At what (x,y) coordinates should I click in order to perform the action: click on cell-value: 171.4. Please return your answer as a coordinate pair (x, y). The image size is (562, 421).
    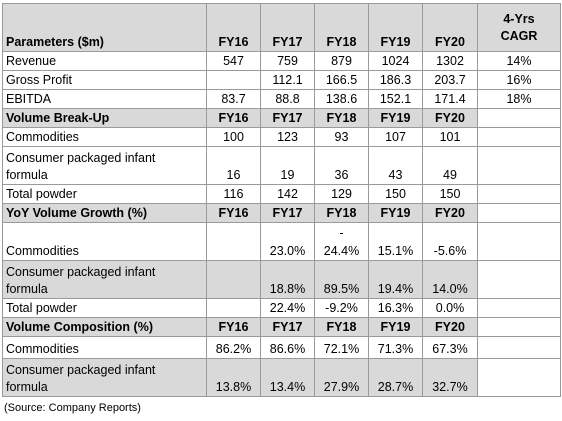
    Looking at the image, I should click on (450, 99).